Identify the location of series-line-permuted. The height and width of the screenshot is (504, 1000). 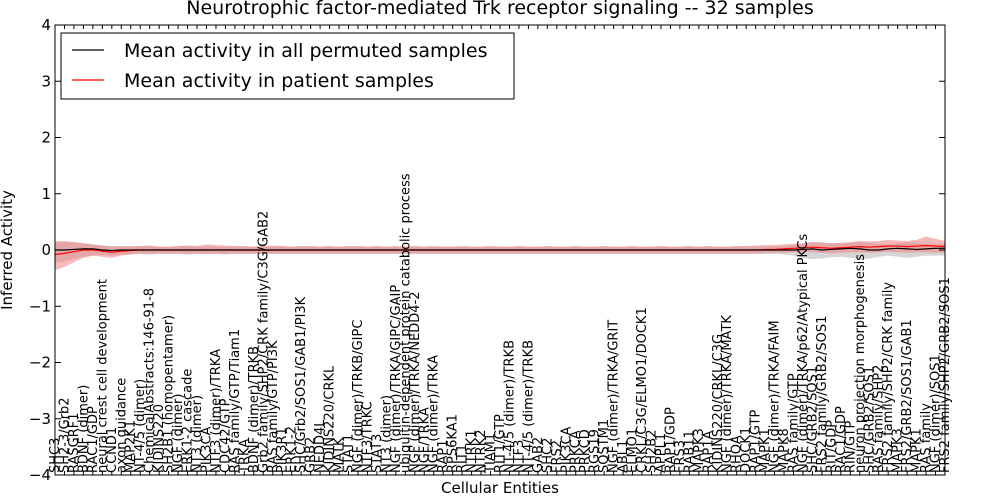
(500, 249).